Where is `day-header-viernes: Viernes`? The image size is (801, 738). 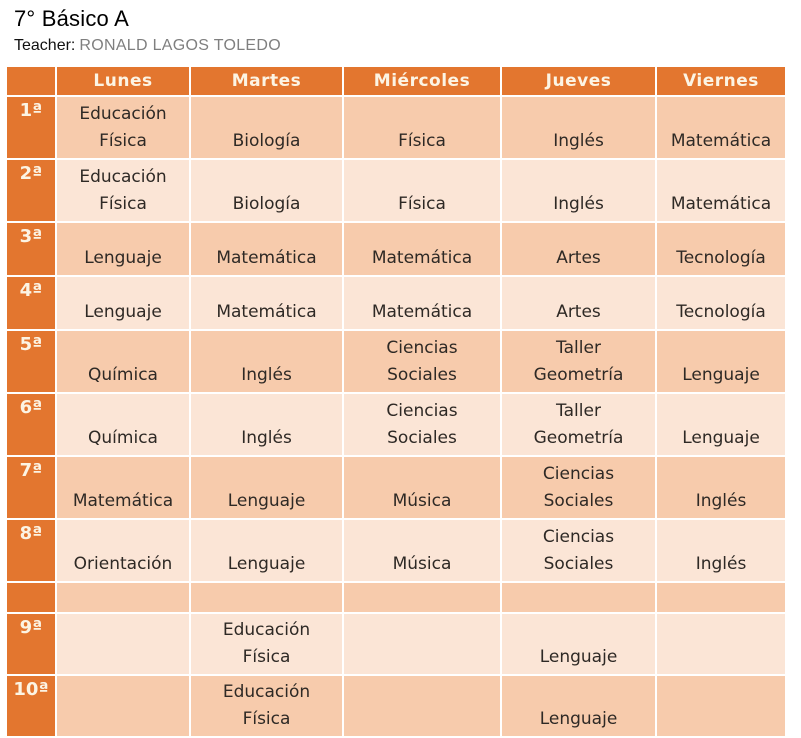
day-header-viernes: Viernes is located at coordinates (721, 81).